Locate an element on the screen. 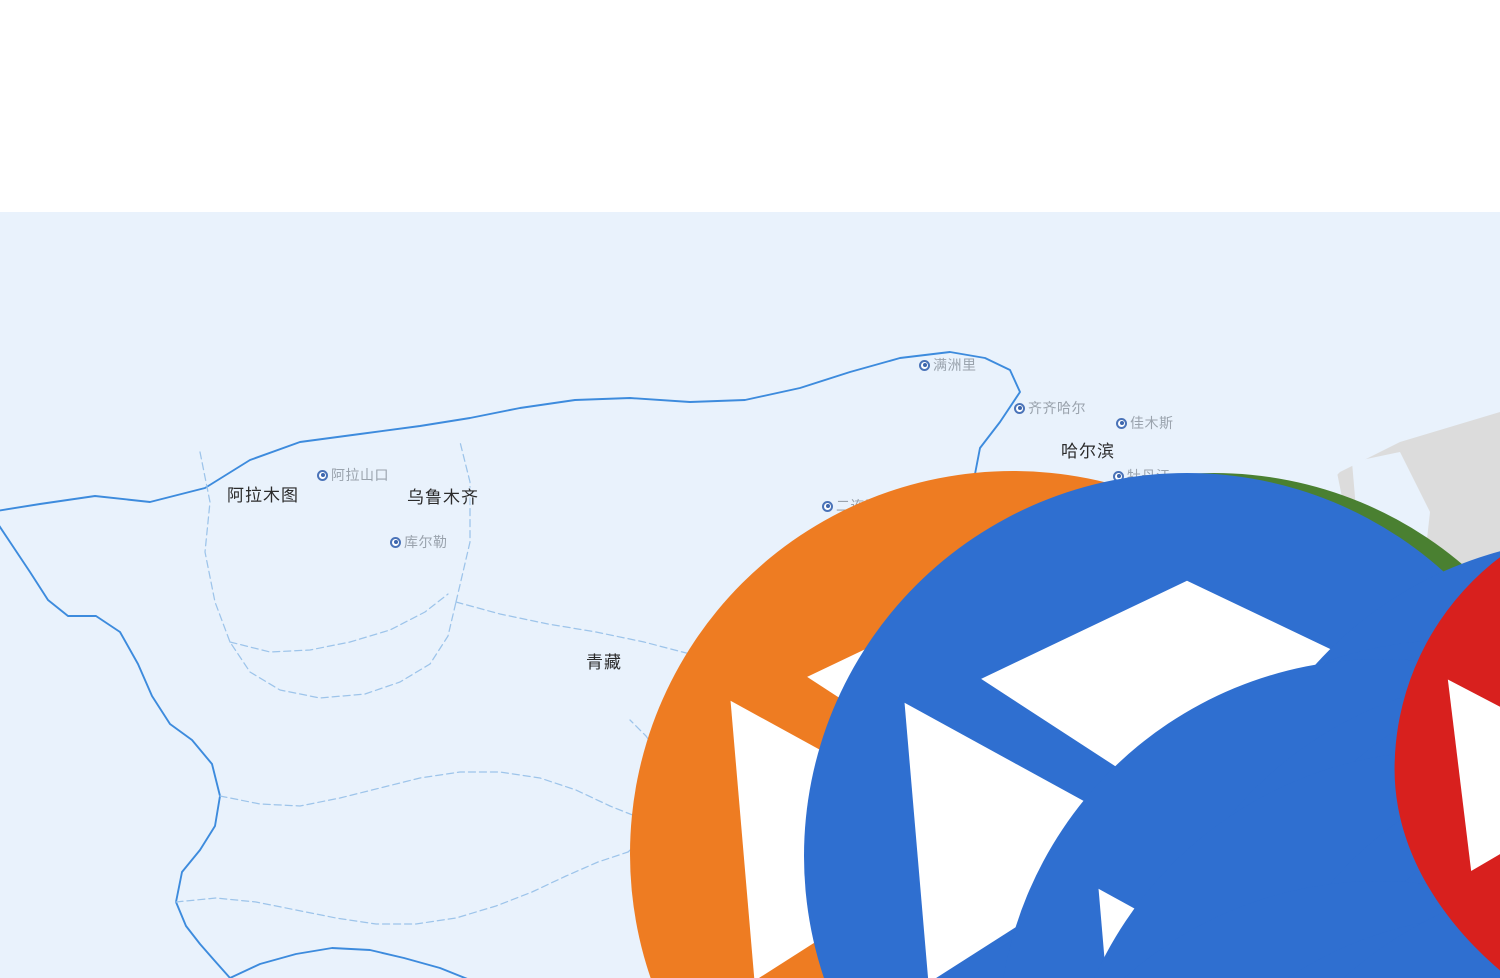 The image size is (1500, 978). office-point-label: 库尔勒 is located at coordinates (426, 542).